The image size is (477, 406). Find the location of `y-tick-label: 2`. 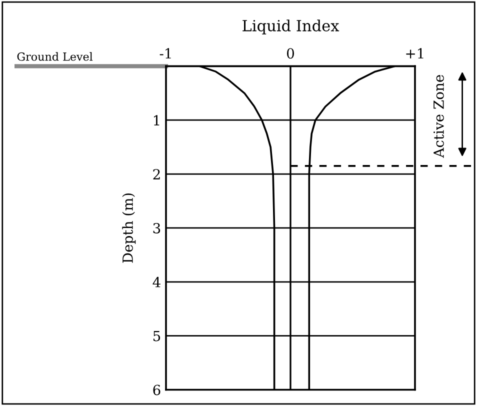

y-tick-label: 2 is located at coordinates (156, 174).